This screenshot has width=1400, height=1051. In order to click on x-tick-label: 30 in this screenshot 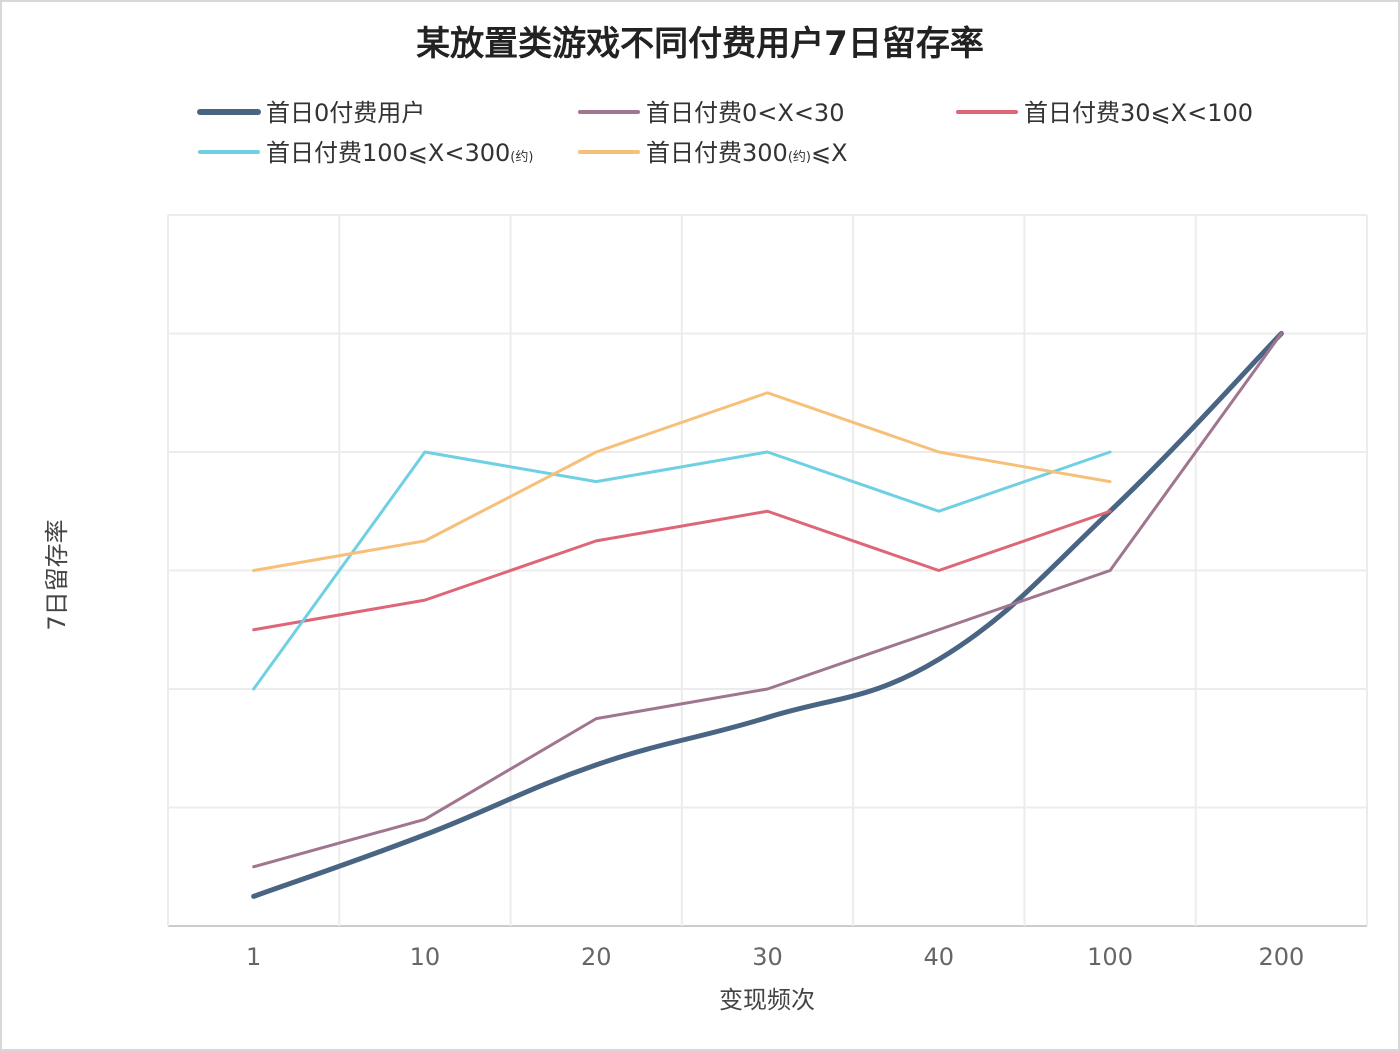, I will do `click(767, 957)`.